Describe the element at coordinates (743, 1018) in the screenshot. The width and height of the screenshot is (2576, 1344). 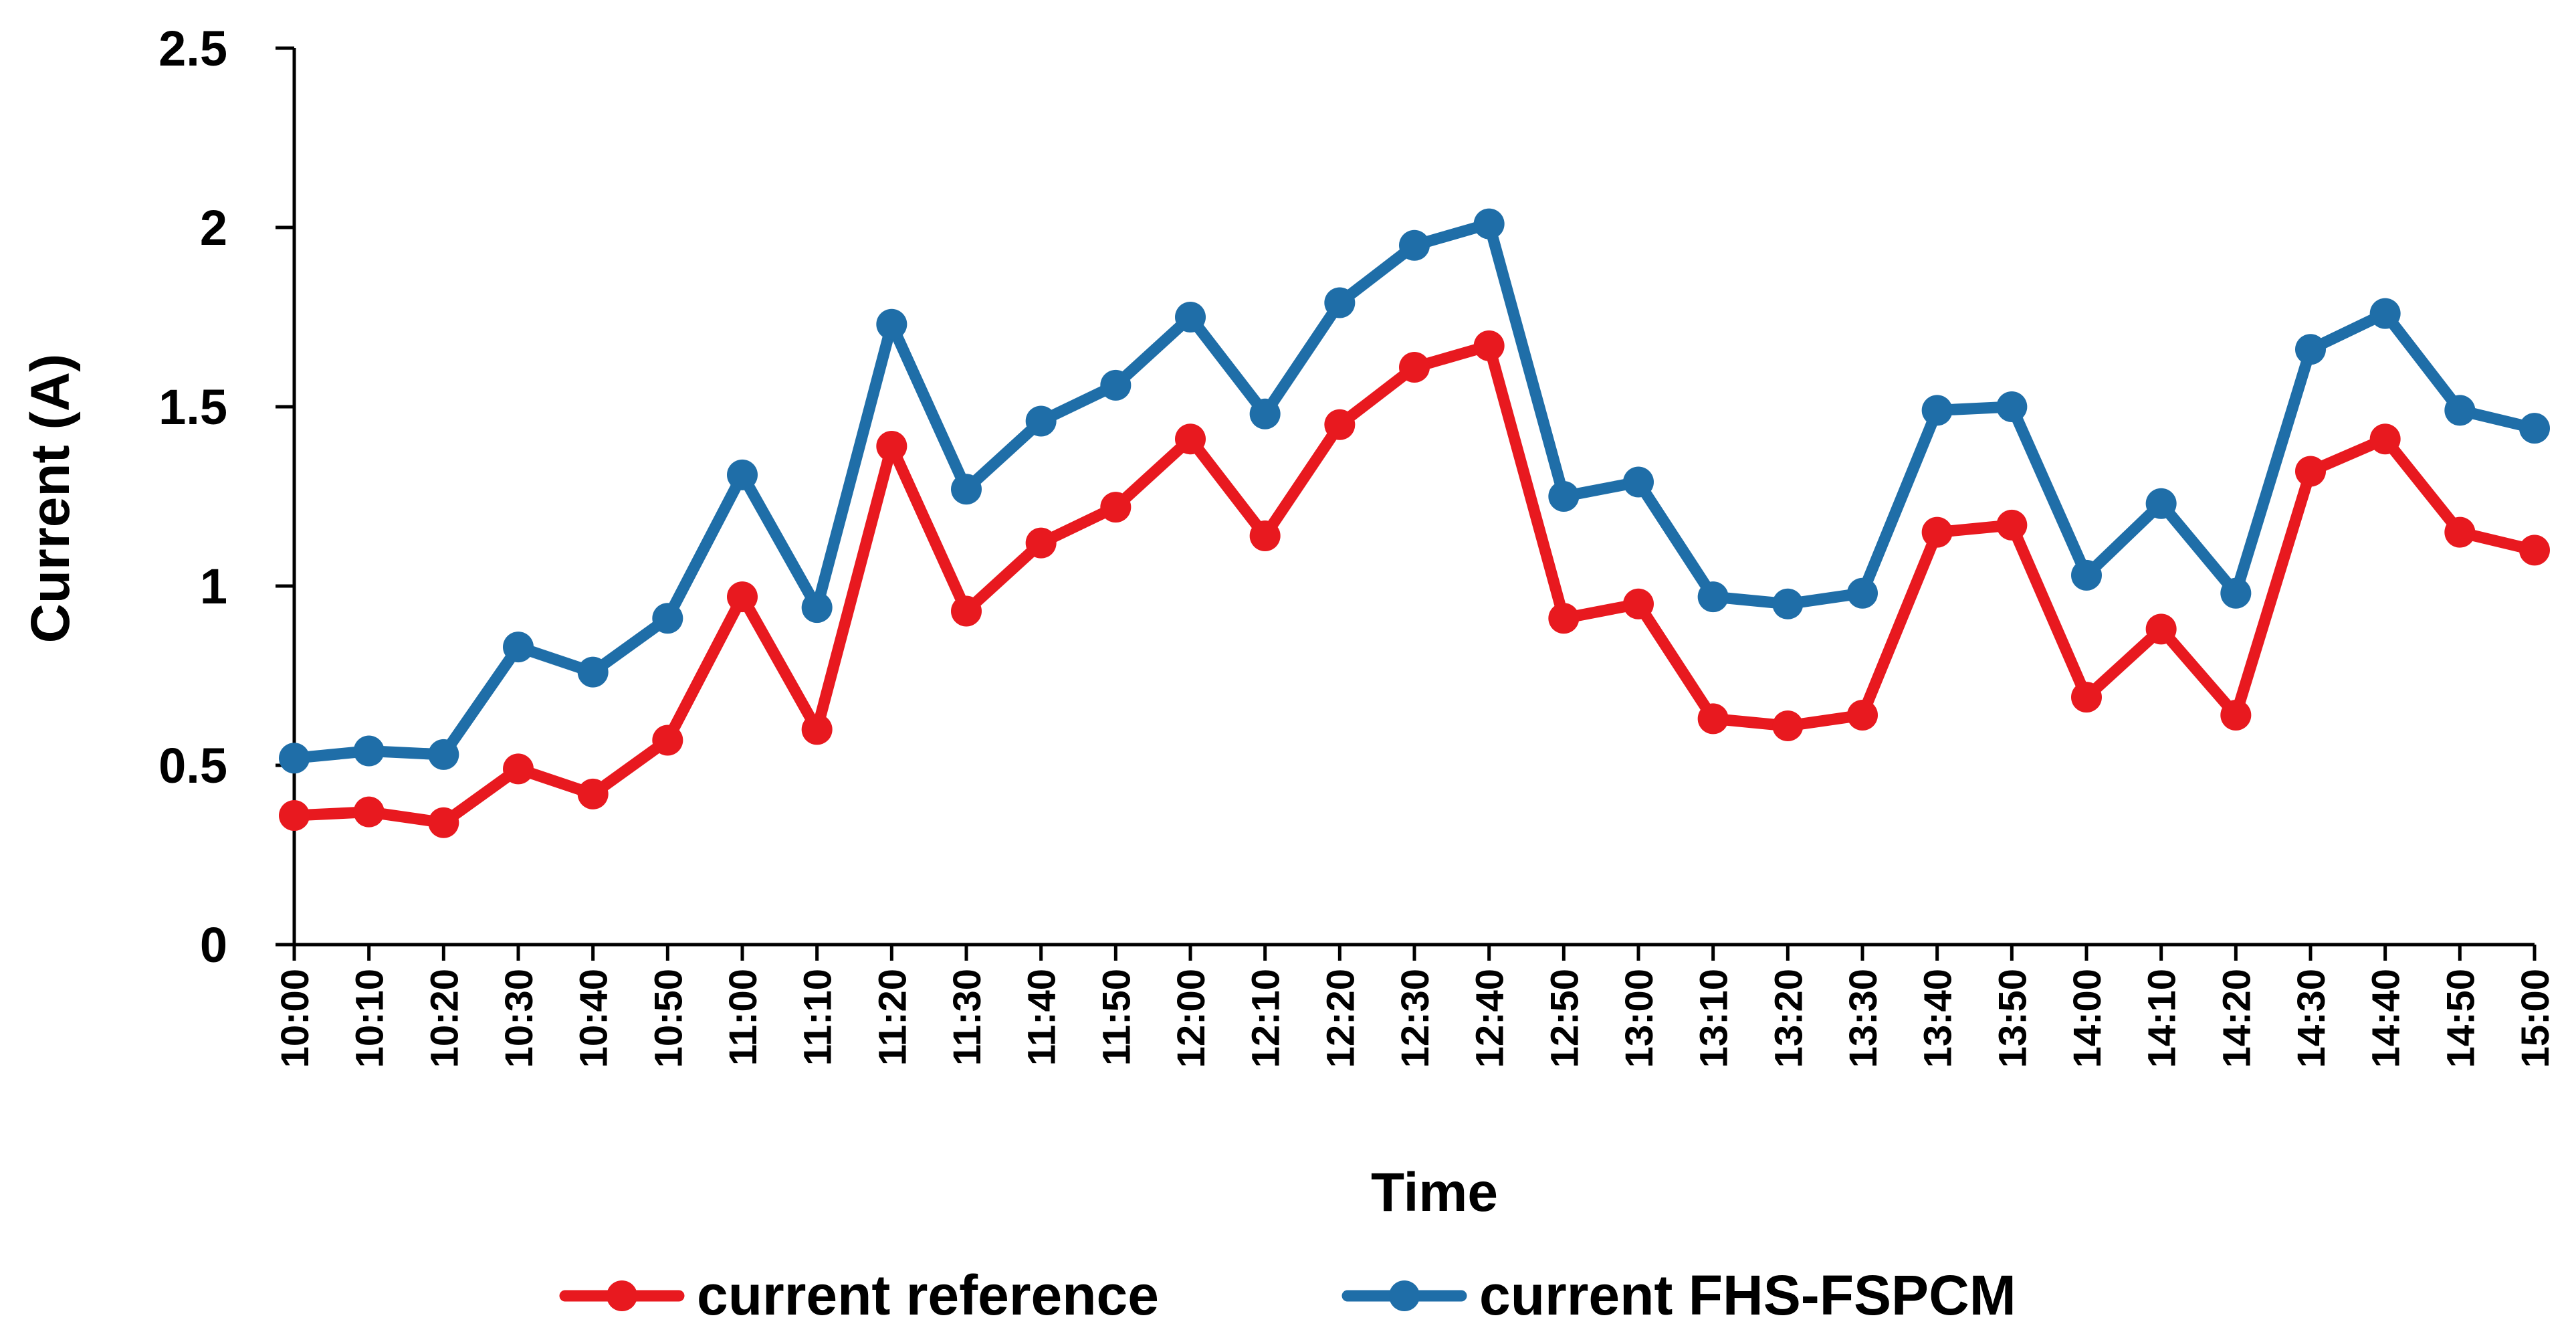
I see `x-tick-label: 11:00` at that location.